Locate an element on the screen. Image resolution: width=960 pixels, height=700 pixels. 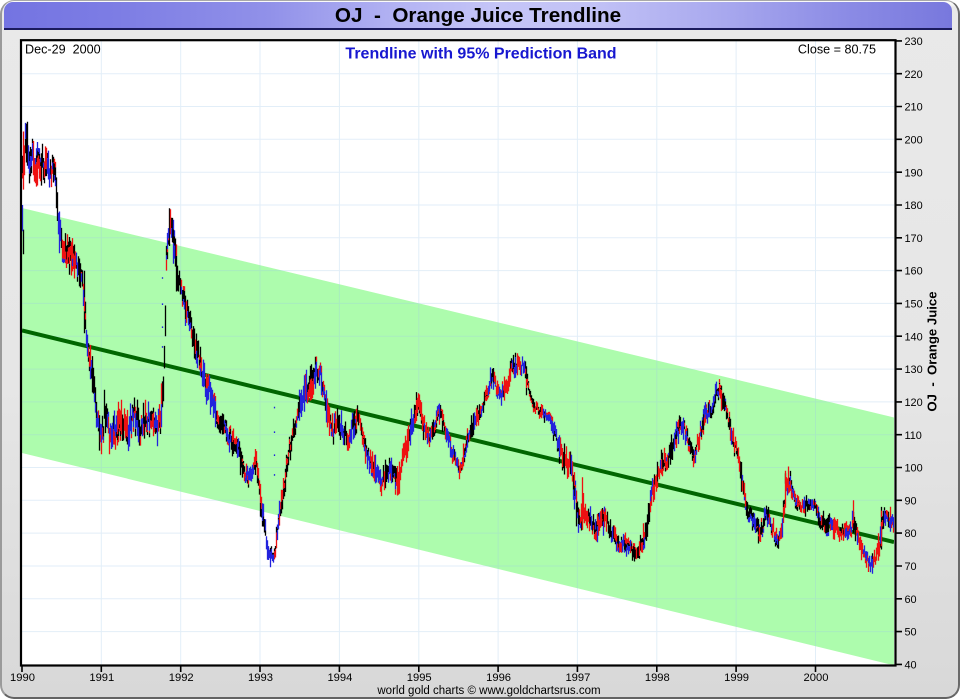
svg-text: 1999 is located at coordinates (736, 678).